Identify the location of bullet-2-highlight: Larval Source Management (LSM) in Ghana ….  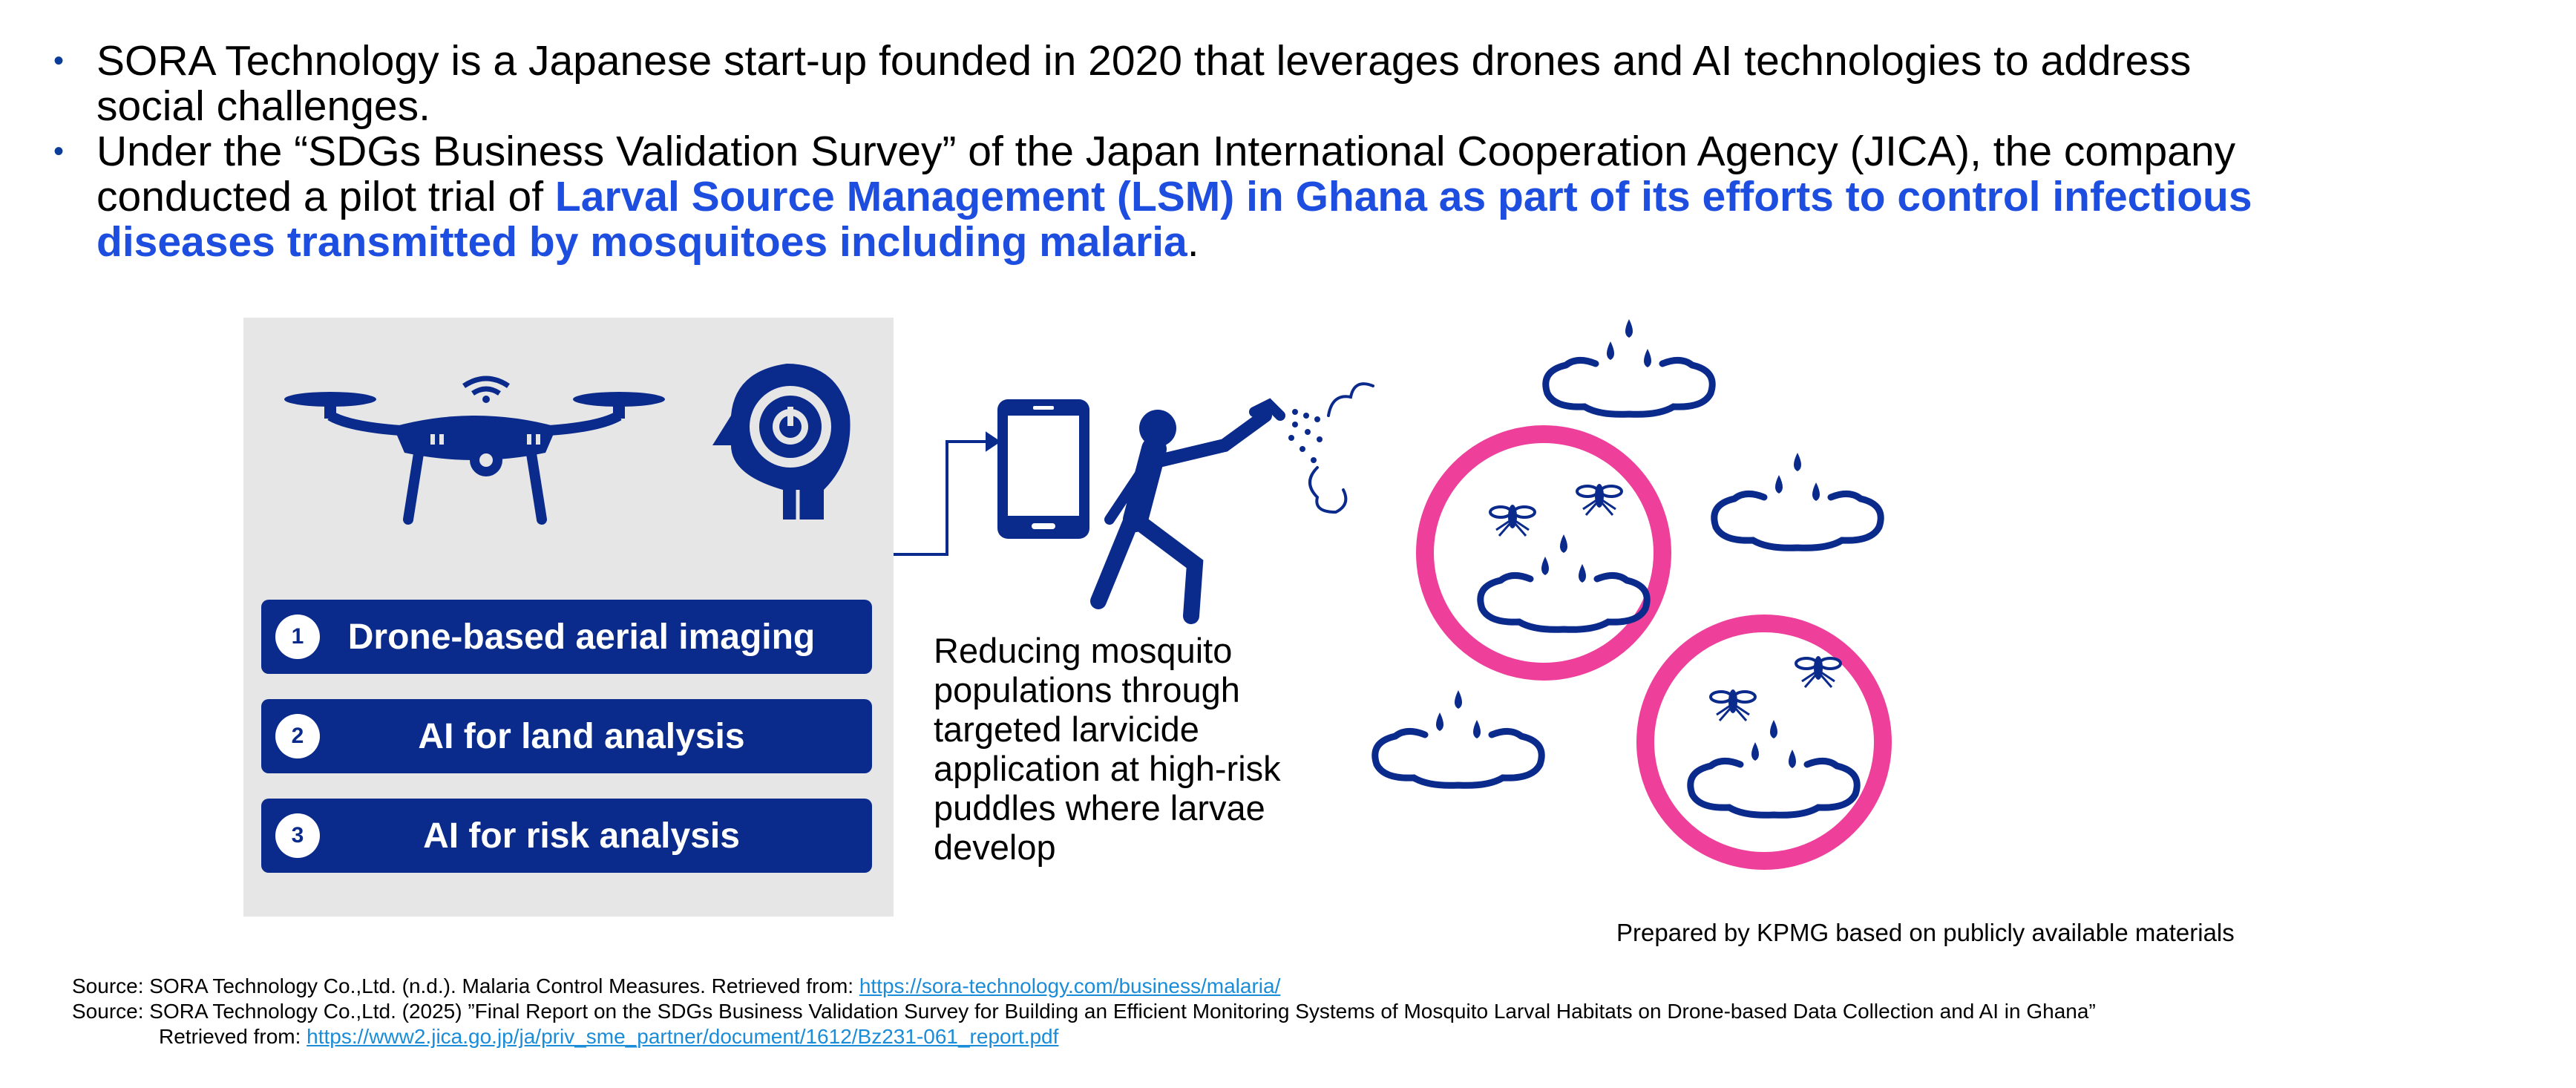
(1174, 219).